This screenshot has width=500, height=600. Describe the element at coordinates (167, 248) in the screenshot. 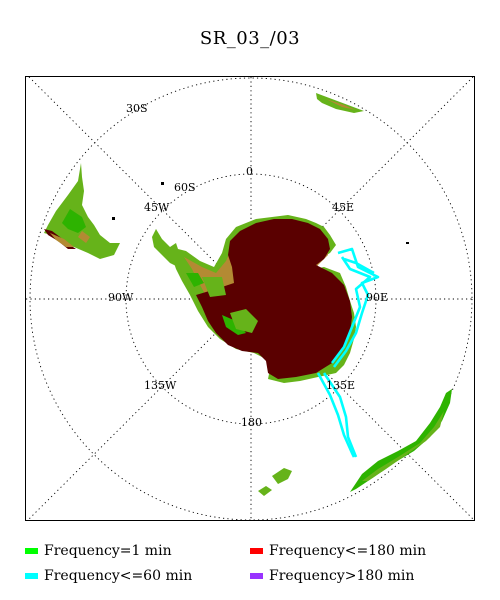

I see `antarctic-peninsula` at that location.